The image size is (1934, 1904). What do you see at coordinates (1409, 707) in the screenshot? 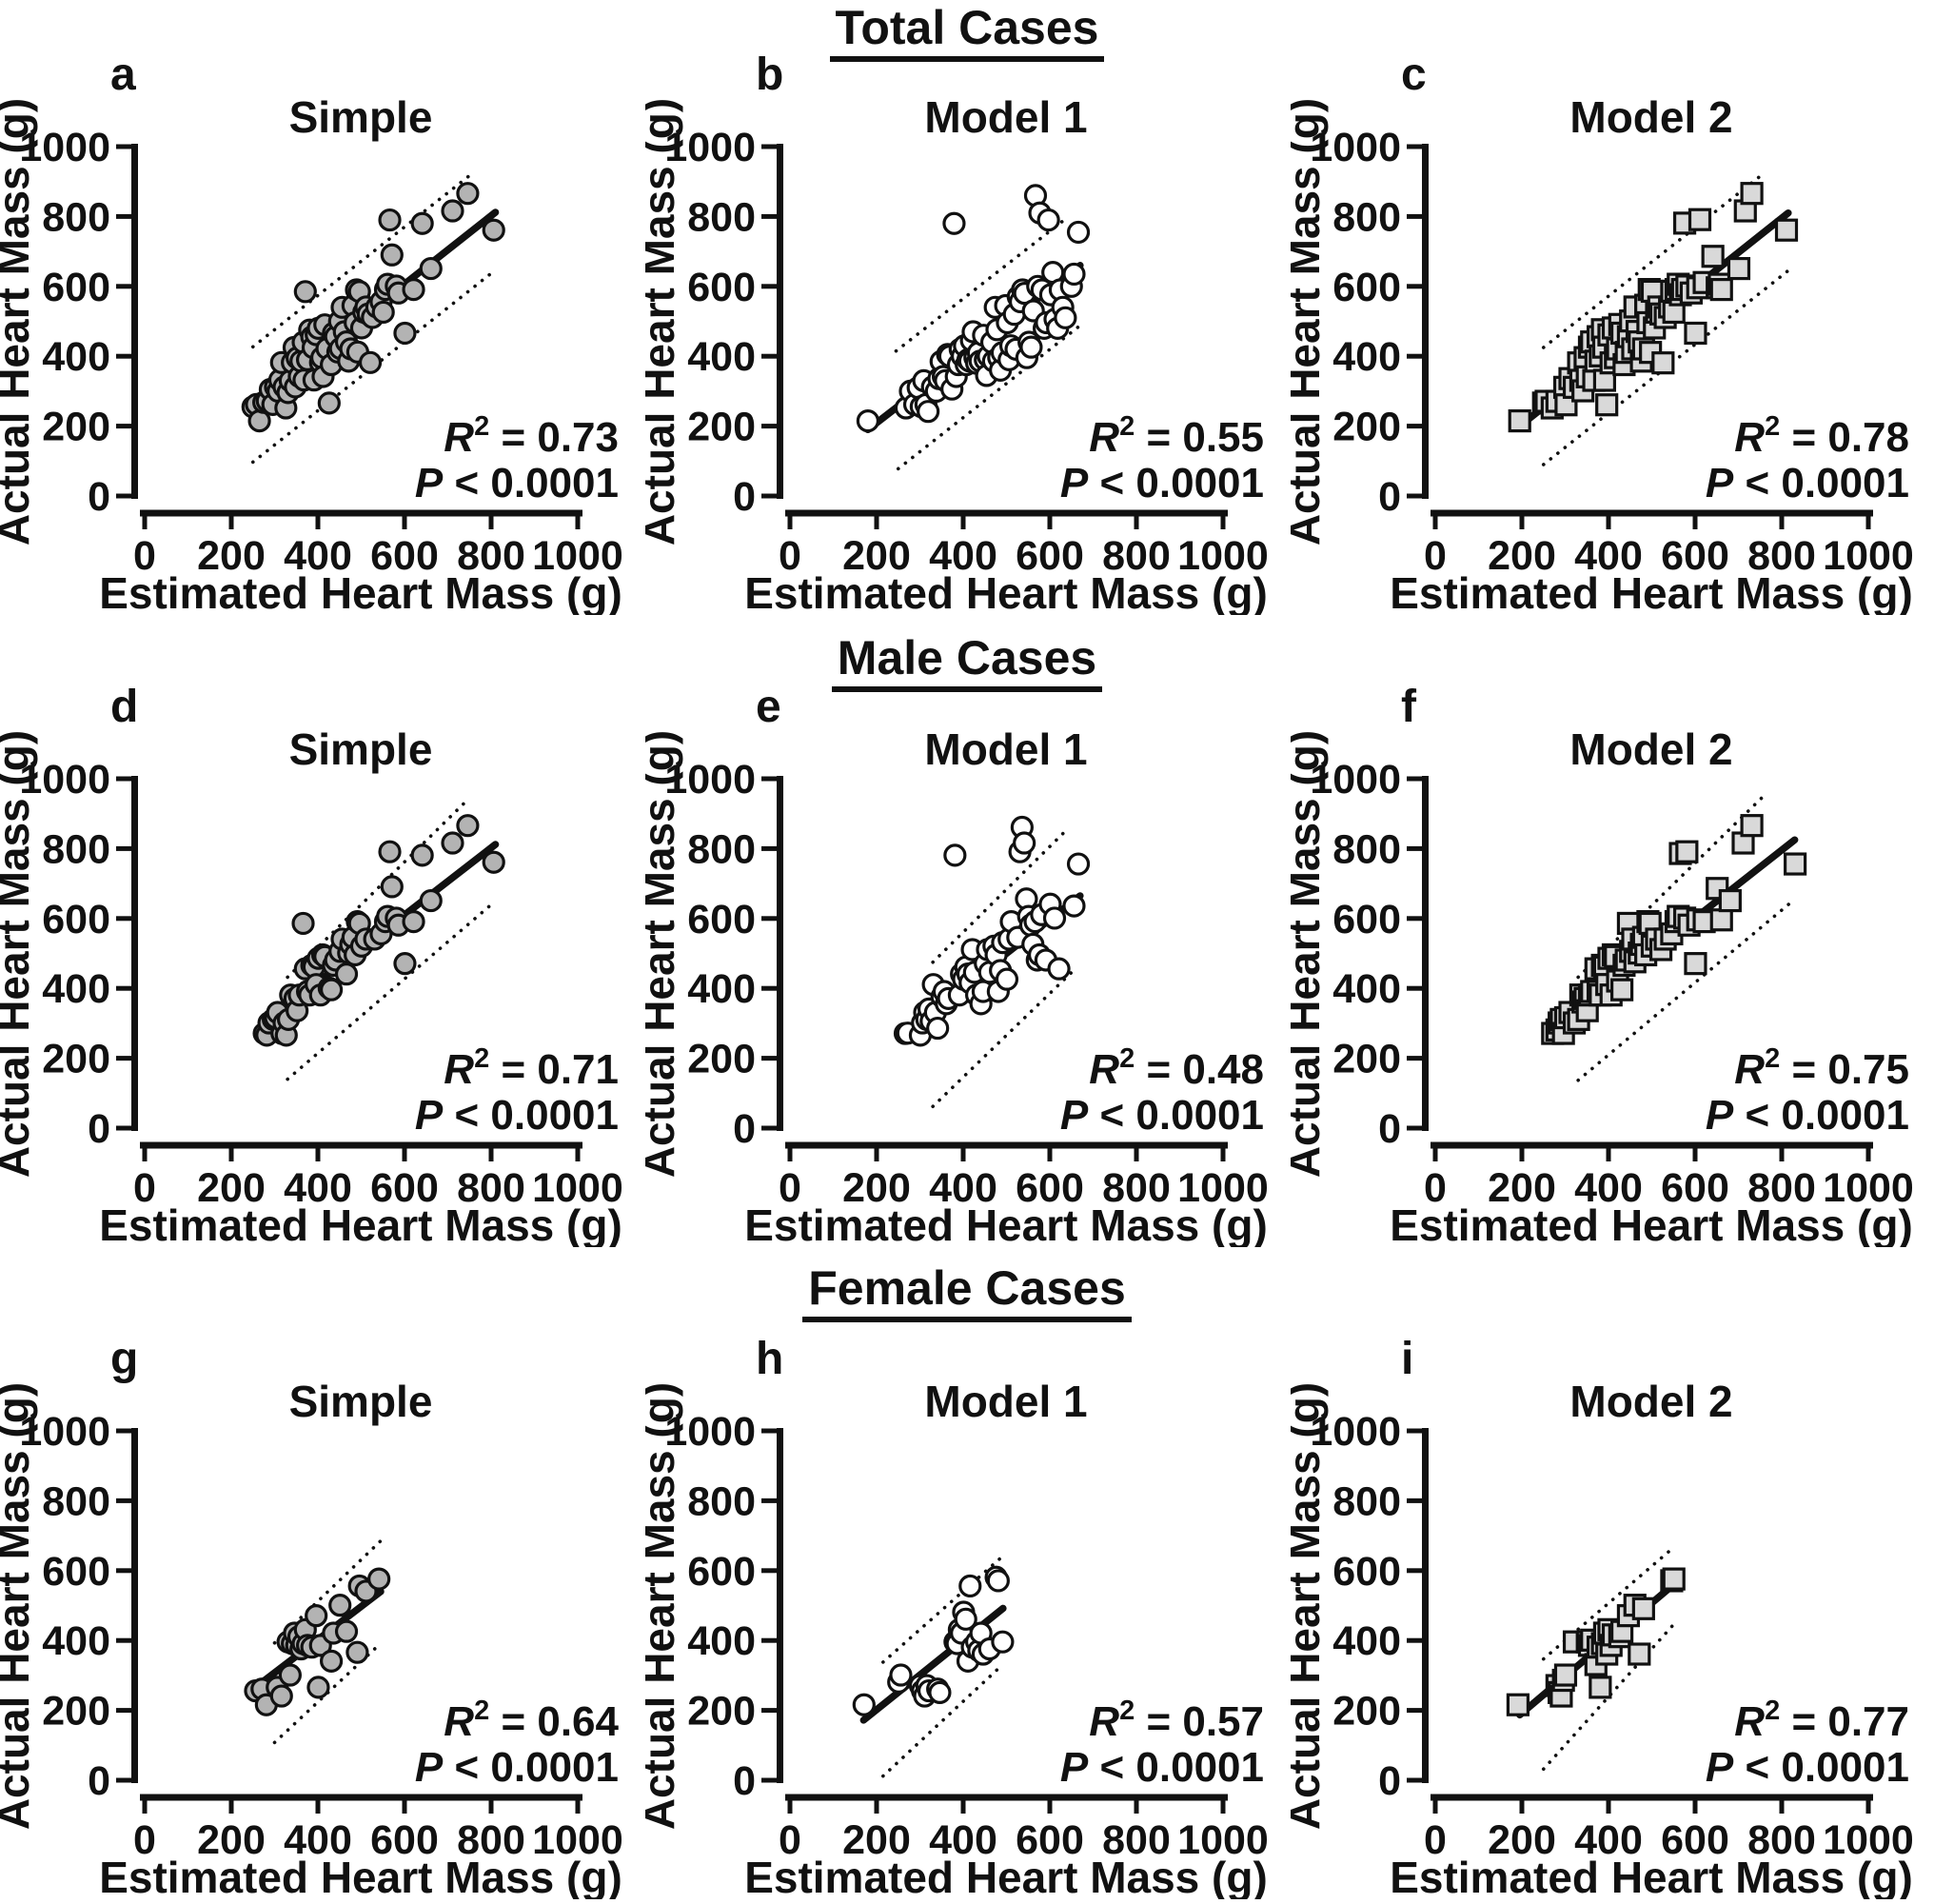
I see `panel-letter: f` at bounding box center [1409, 707].